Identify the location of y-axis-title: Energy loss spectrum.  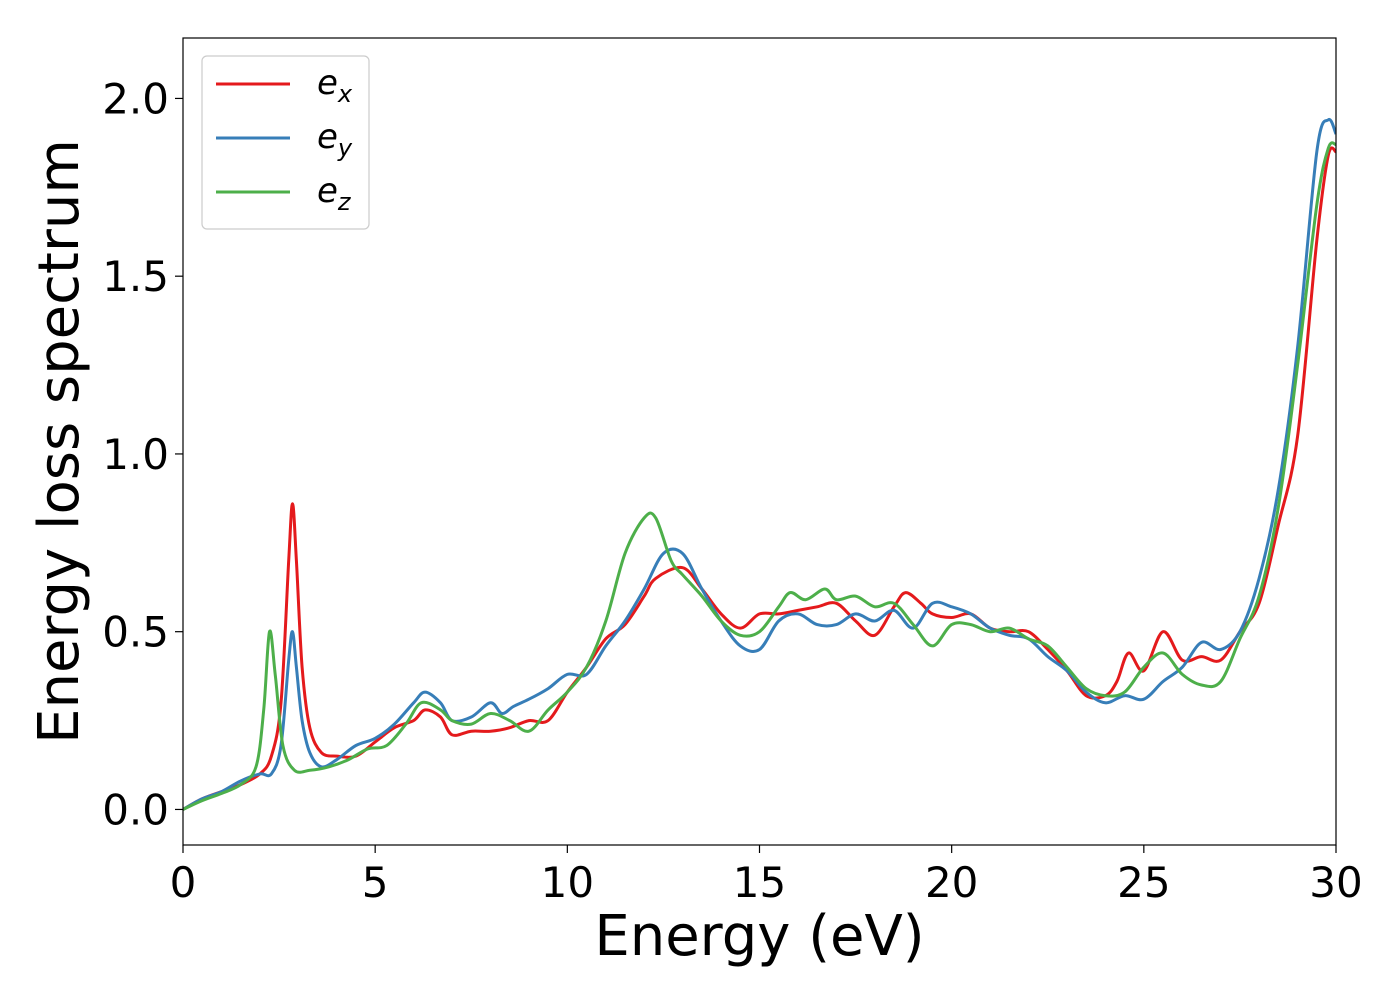
(59, 441).